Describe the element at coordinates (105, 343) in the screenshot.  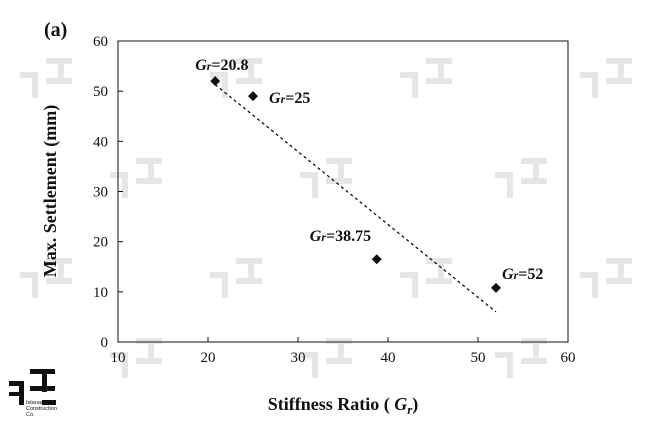
I see `y-tick-label: 0` at that location.